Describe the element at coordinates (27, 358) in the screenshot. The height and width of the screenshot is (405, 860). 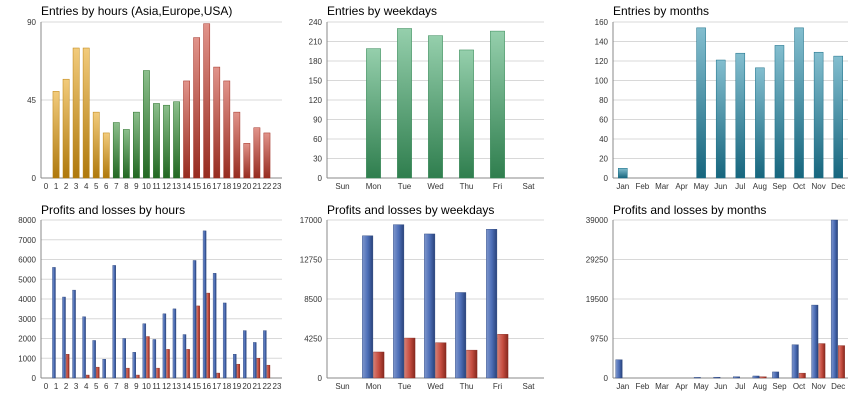
I see `y-tick-label: 1000` at that location.